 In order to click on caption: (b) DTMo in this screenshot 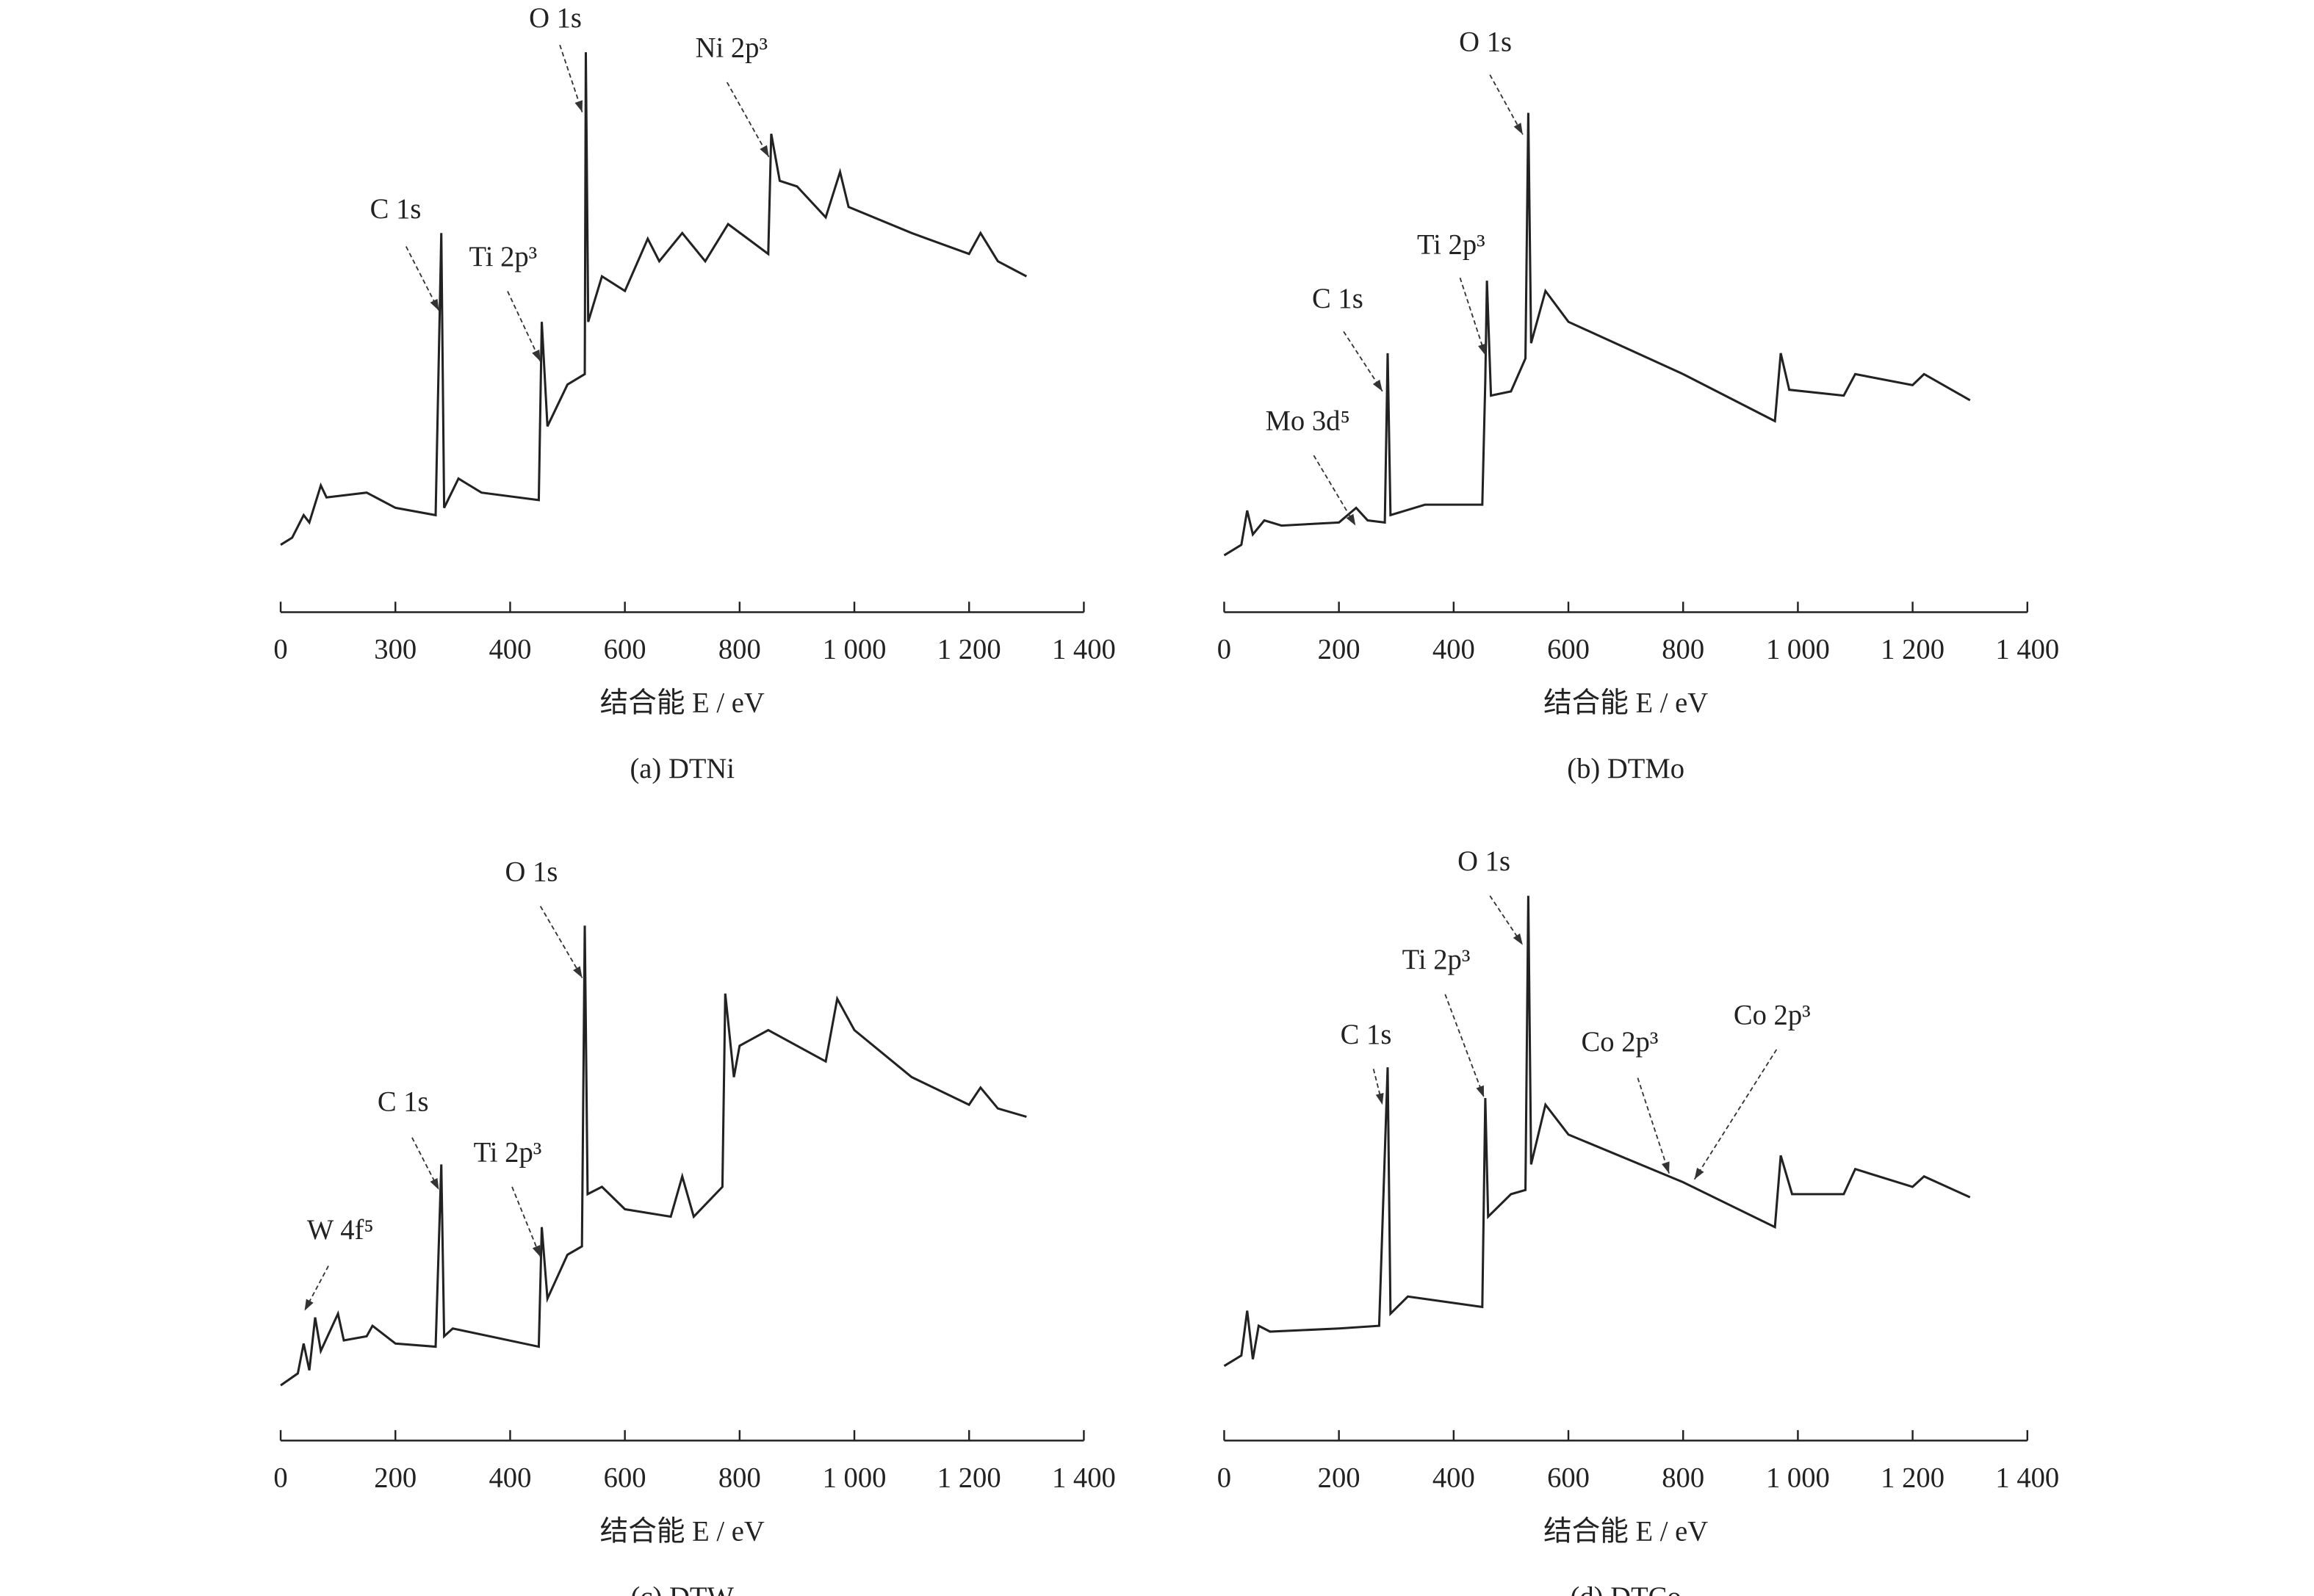, I will do `click(1625, 769)`.